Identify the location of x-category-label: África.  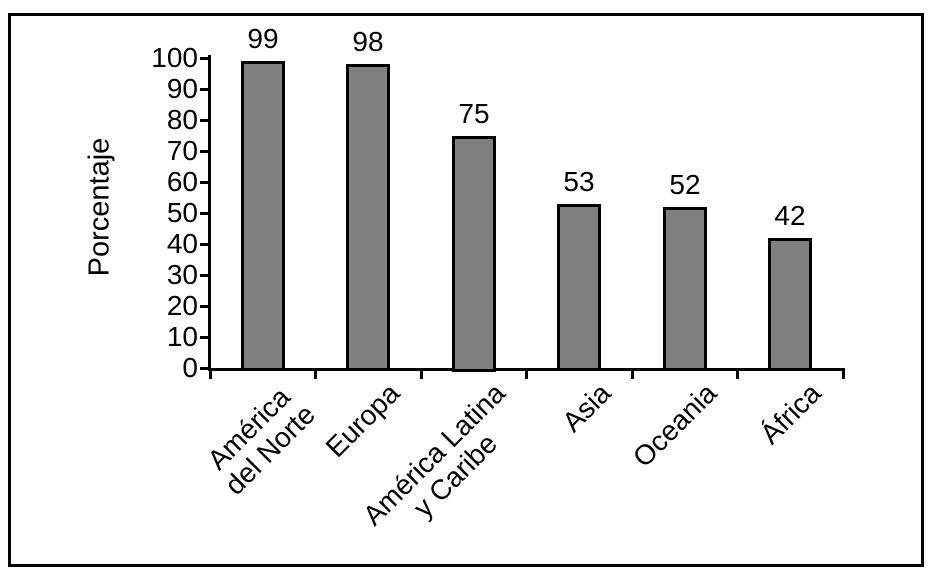
(791, 413).